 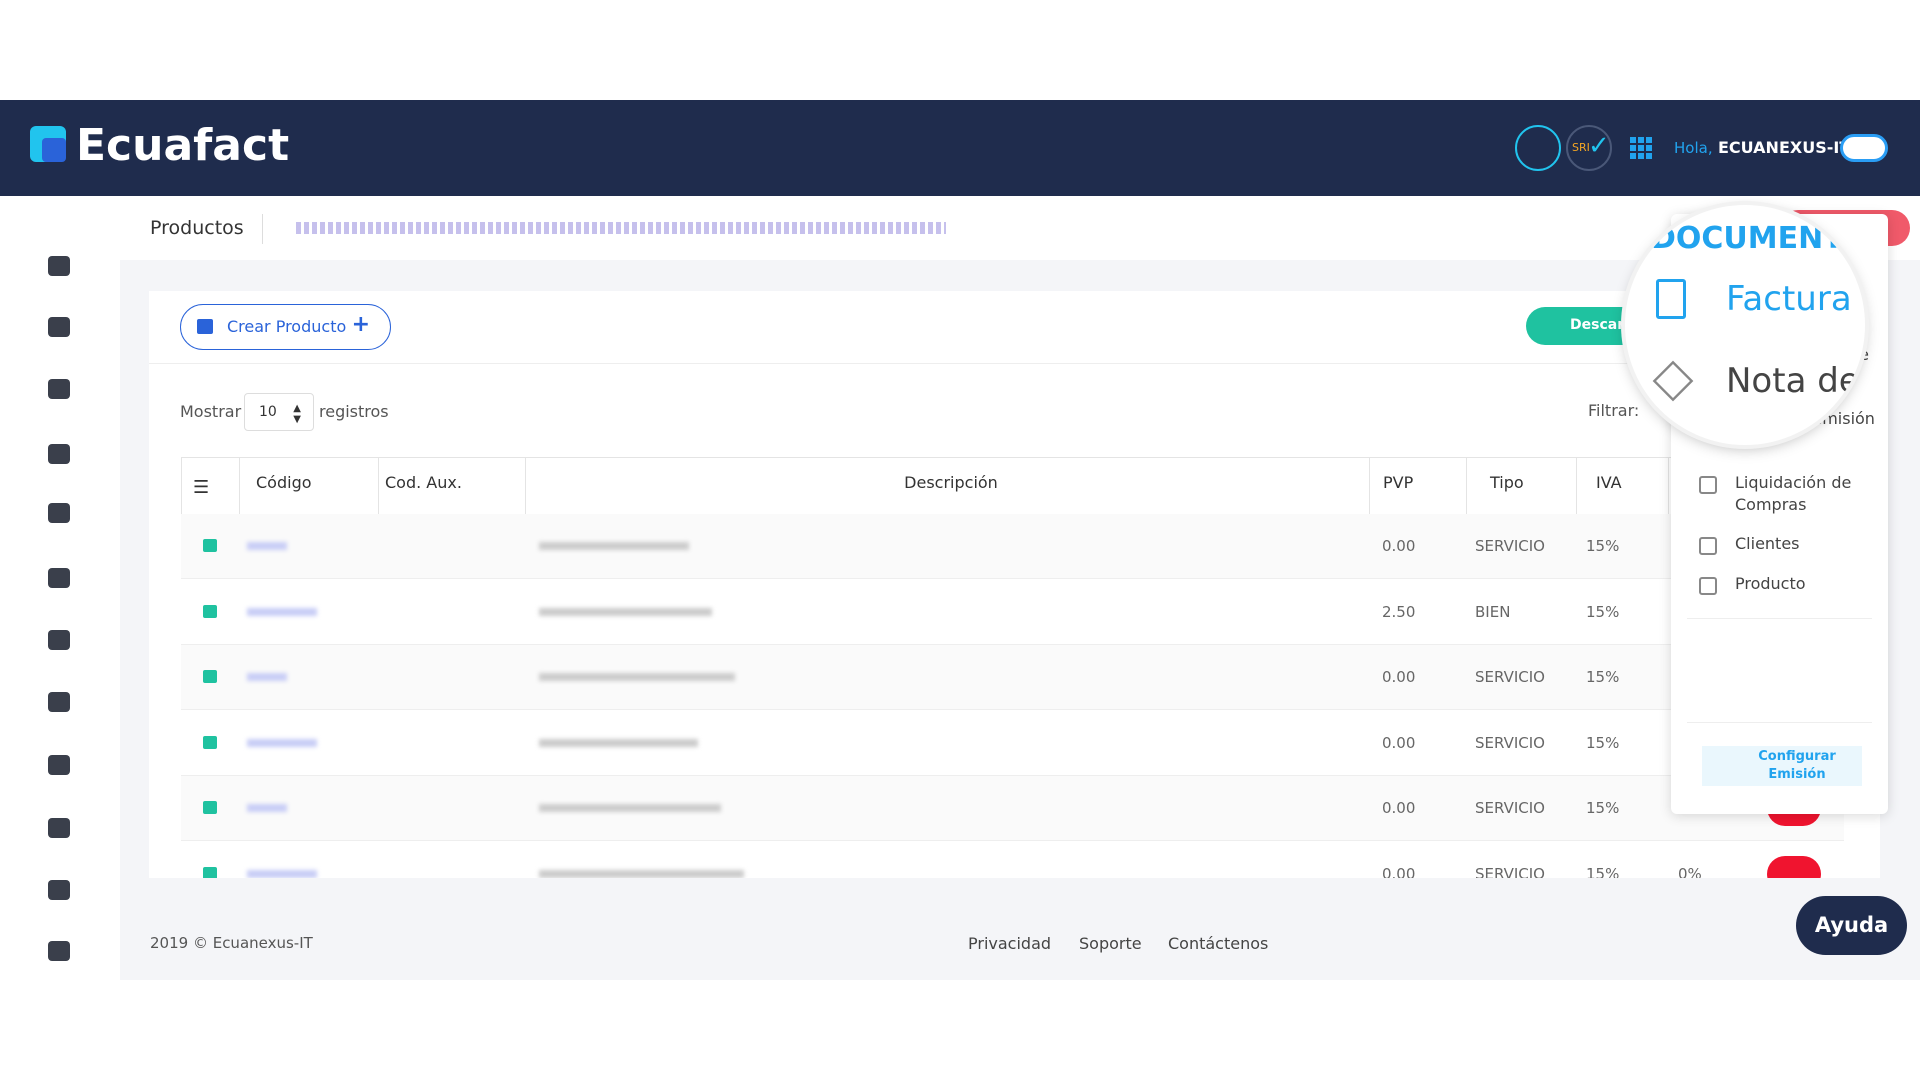 What do you see at coordinates (1673, 381) in the screenshot?
I see `layers-icon` at bounding box center [1673, 381].